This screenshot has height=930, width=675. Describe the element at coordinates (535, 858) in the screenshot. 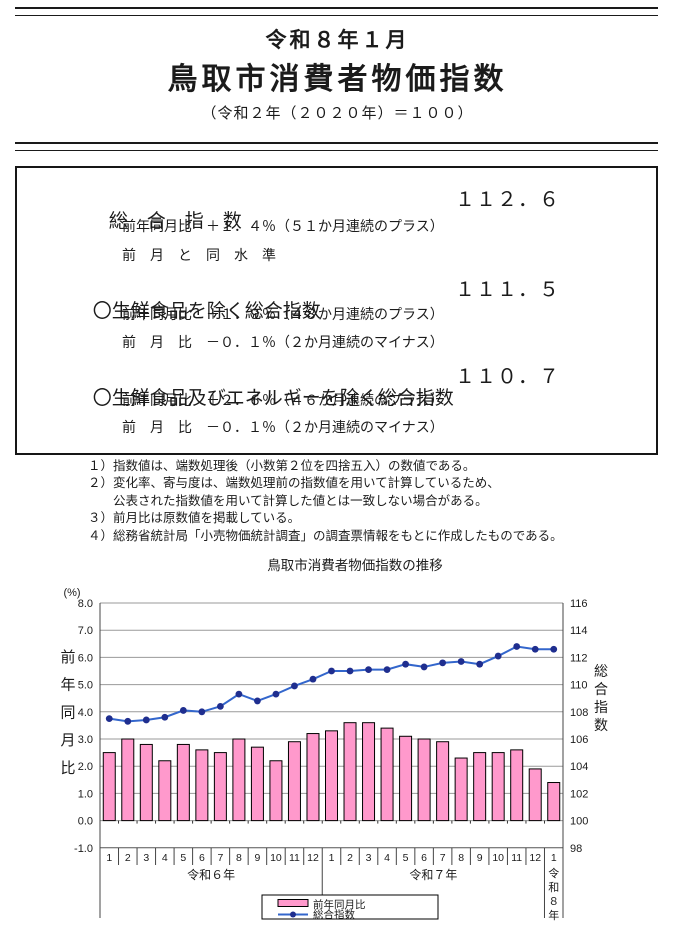

I see `month-tick-label: 12` at that location.